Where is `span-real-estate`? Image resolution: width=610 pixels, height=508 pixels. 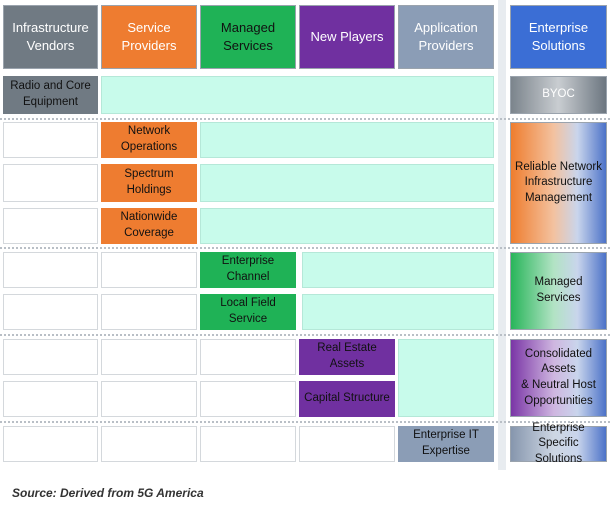
span-real-estate is located at coordinates (446, 378).